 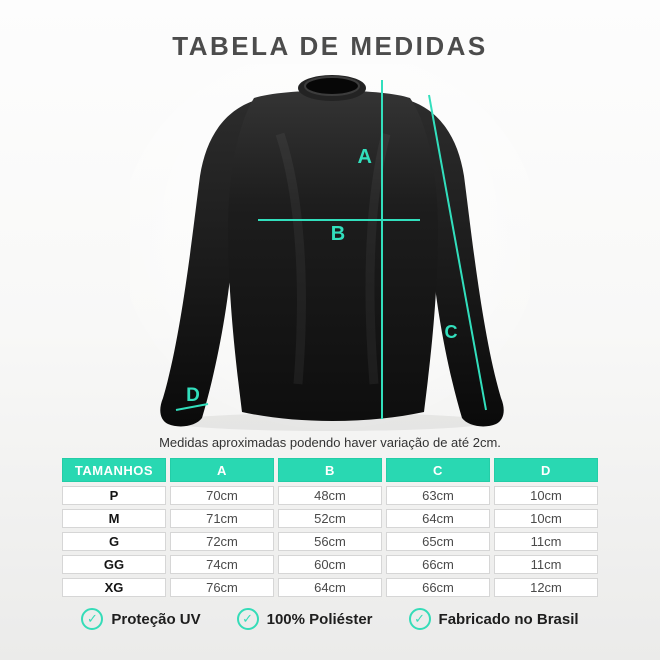 What do you see at coordinates (114, 470) in the screenshot?
I see `column-header-tamanhos: TAMANHOS` at bounding box center [114, 470].